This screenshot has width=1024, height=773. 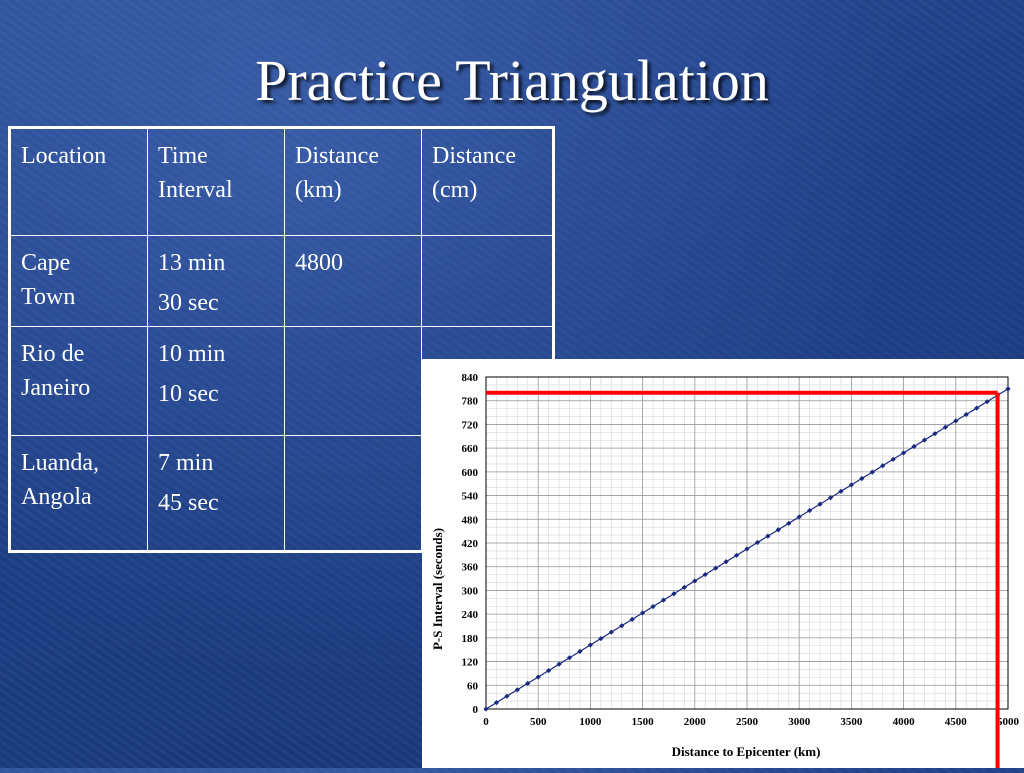 What do you see at coordinates (904, 722) in the screenshot?
I see `x-tick-label: 4000` at bounding box center [904, 722].